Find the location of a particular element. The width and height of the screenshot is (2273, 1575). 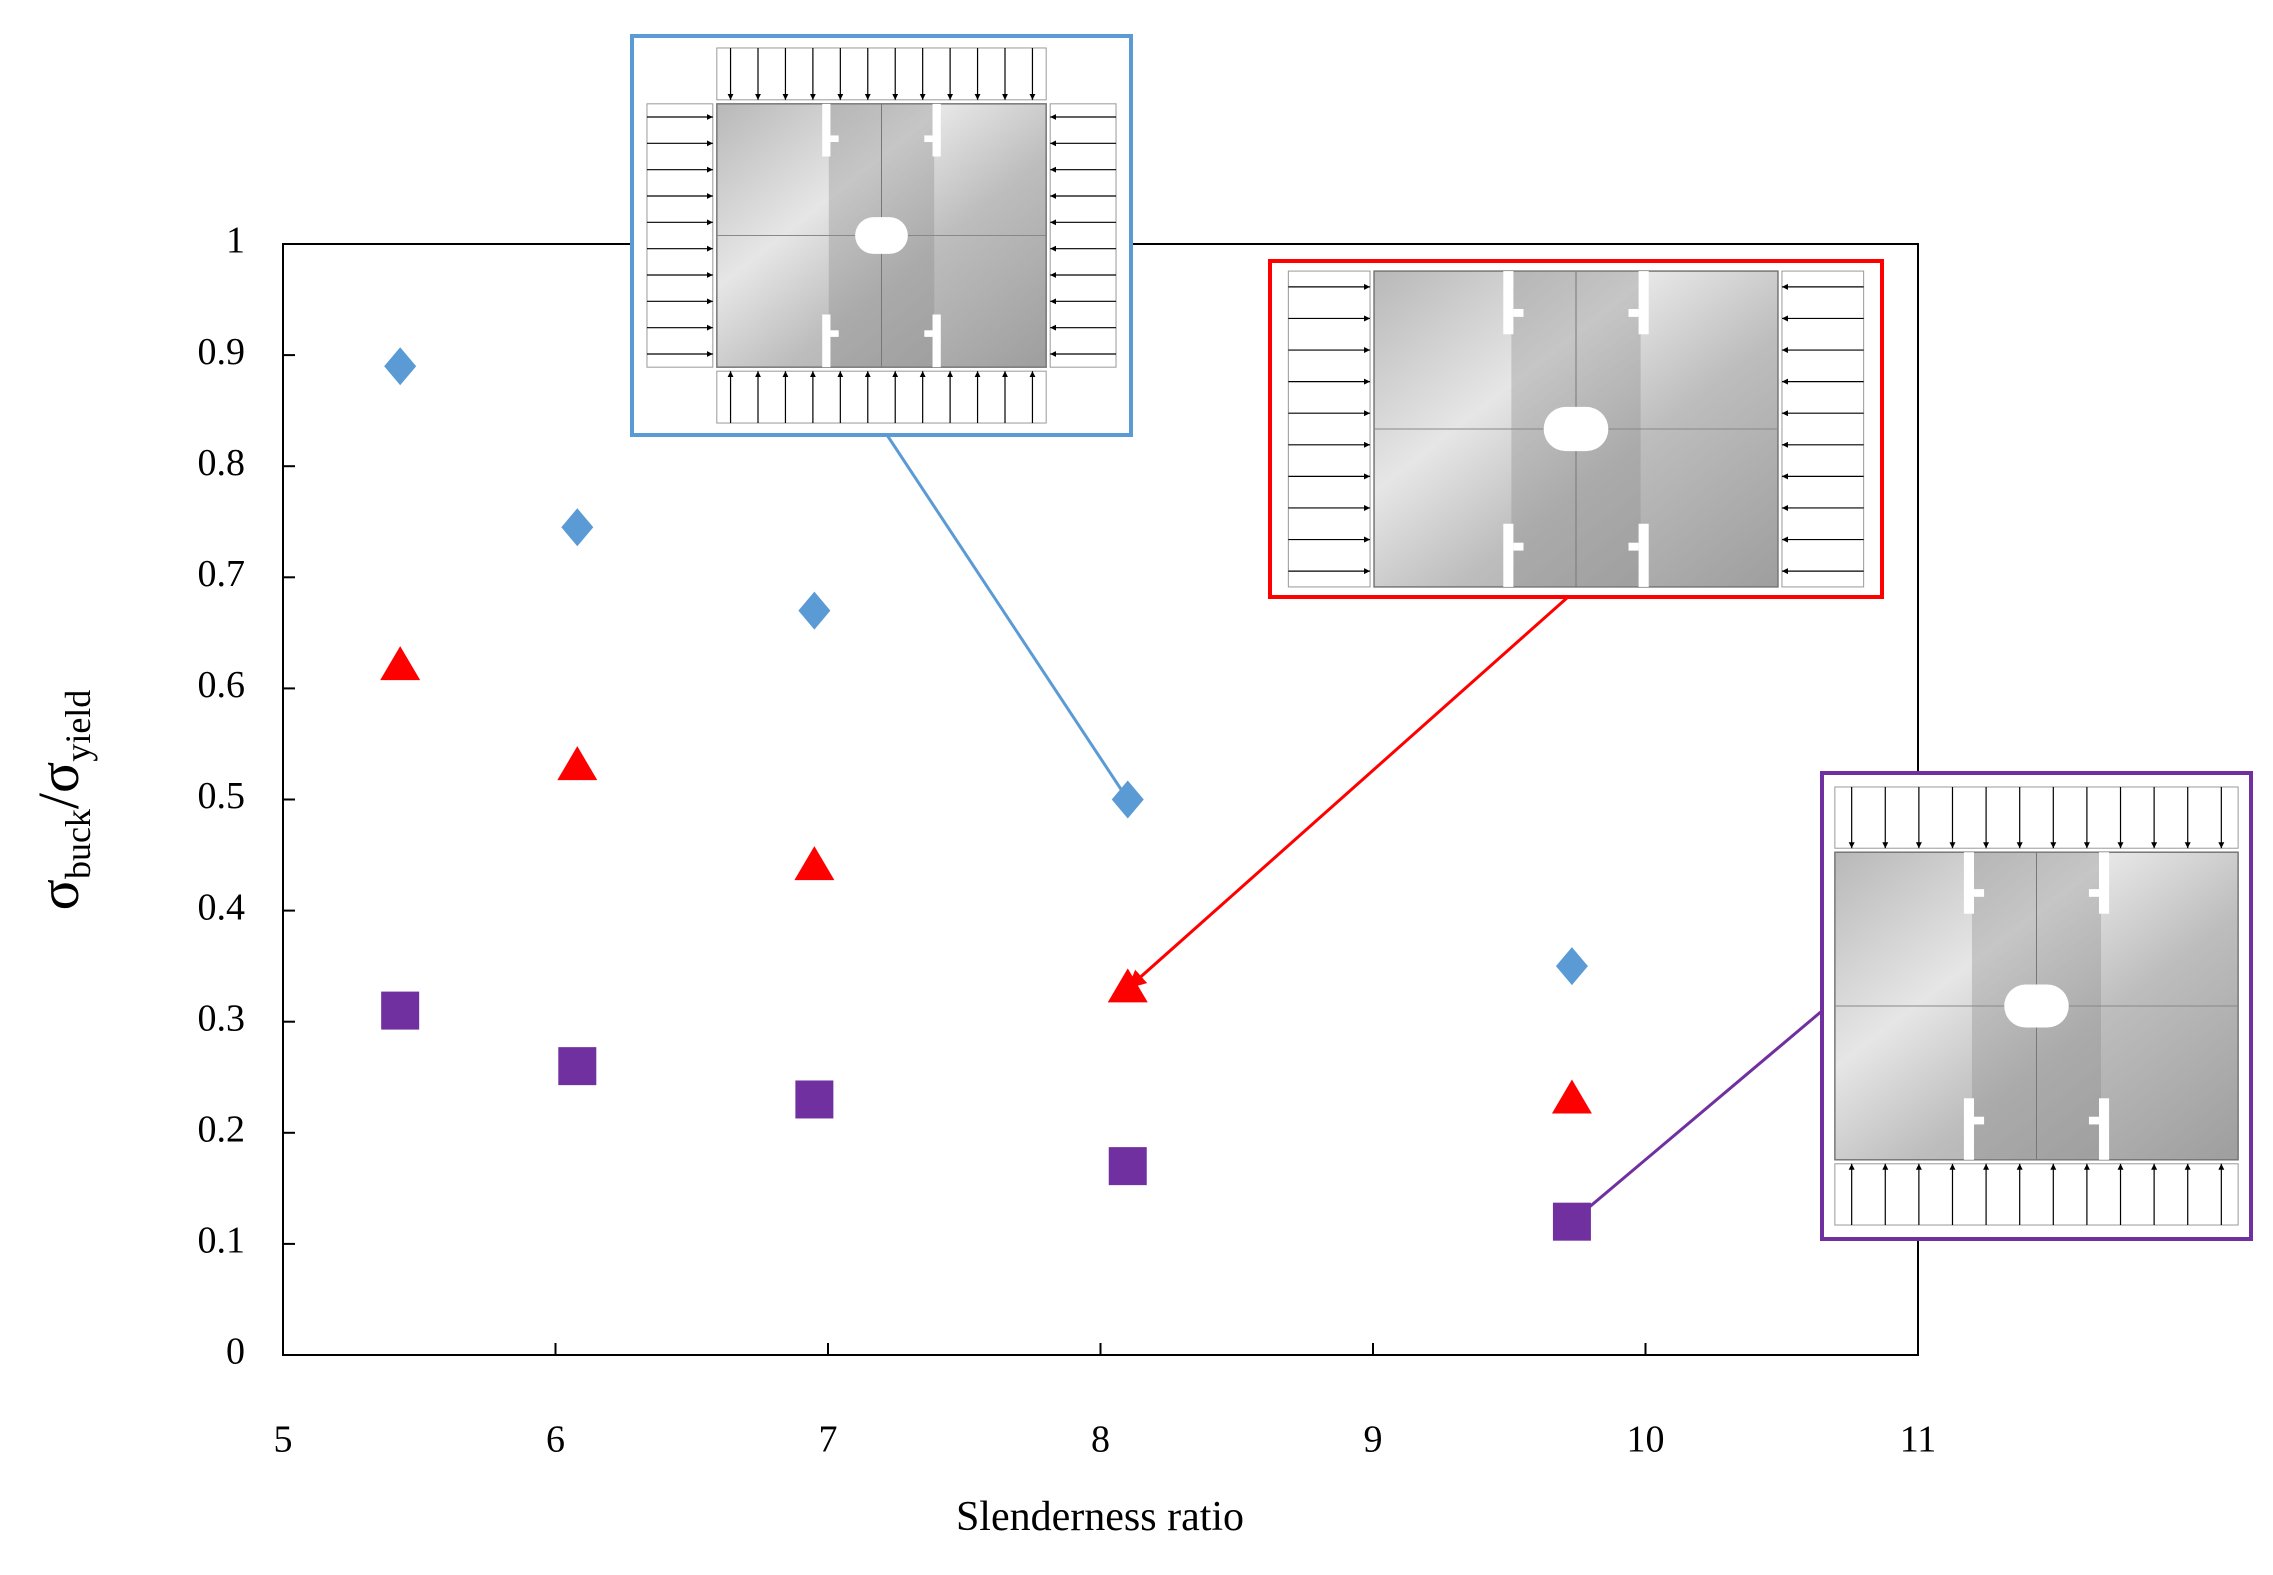

y-tick-label: 0.3 is located at coordinates (222, 1018).